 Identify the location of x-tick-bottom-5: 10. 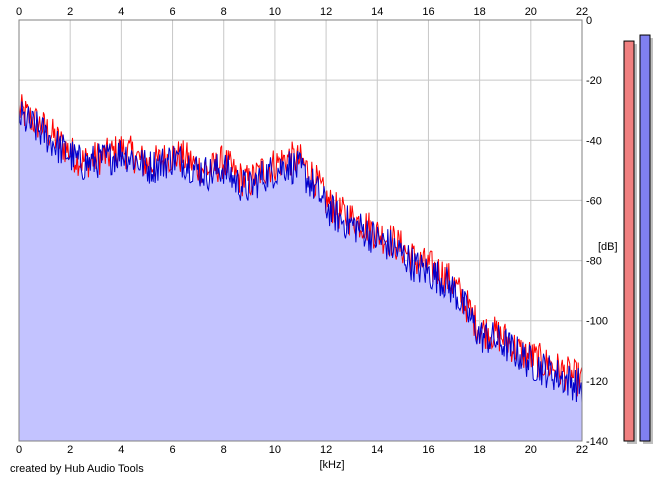
(275, 450).